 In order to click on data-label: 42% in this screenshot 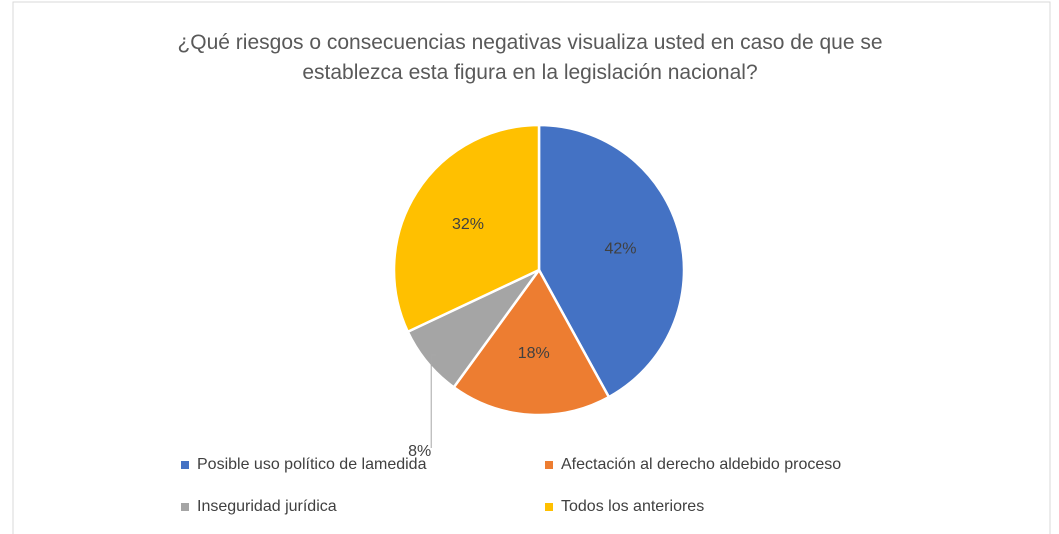, I will do `click(620, 248)`.